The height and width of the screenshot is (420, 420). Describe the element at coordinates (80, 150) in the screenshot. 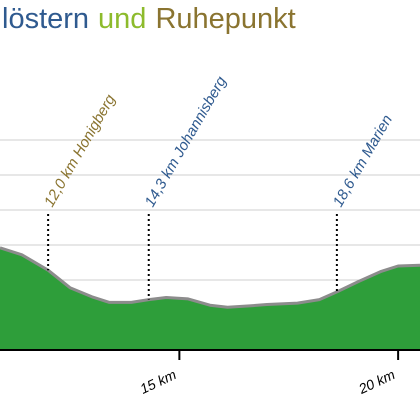

I see `annotation-label: 12,0 km Honigberg` at that location.